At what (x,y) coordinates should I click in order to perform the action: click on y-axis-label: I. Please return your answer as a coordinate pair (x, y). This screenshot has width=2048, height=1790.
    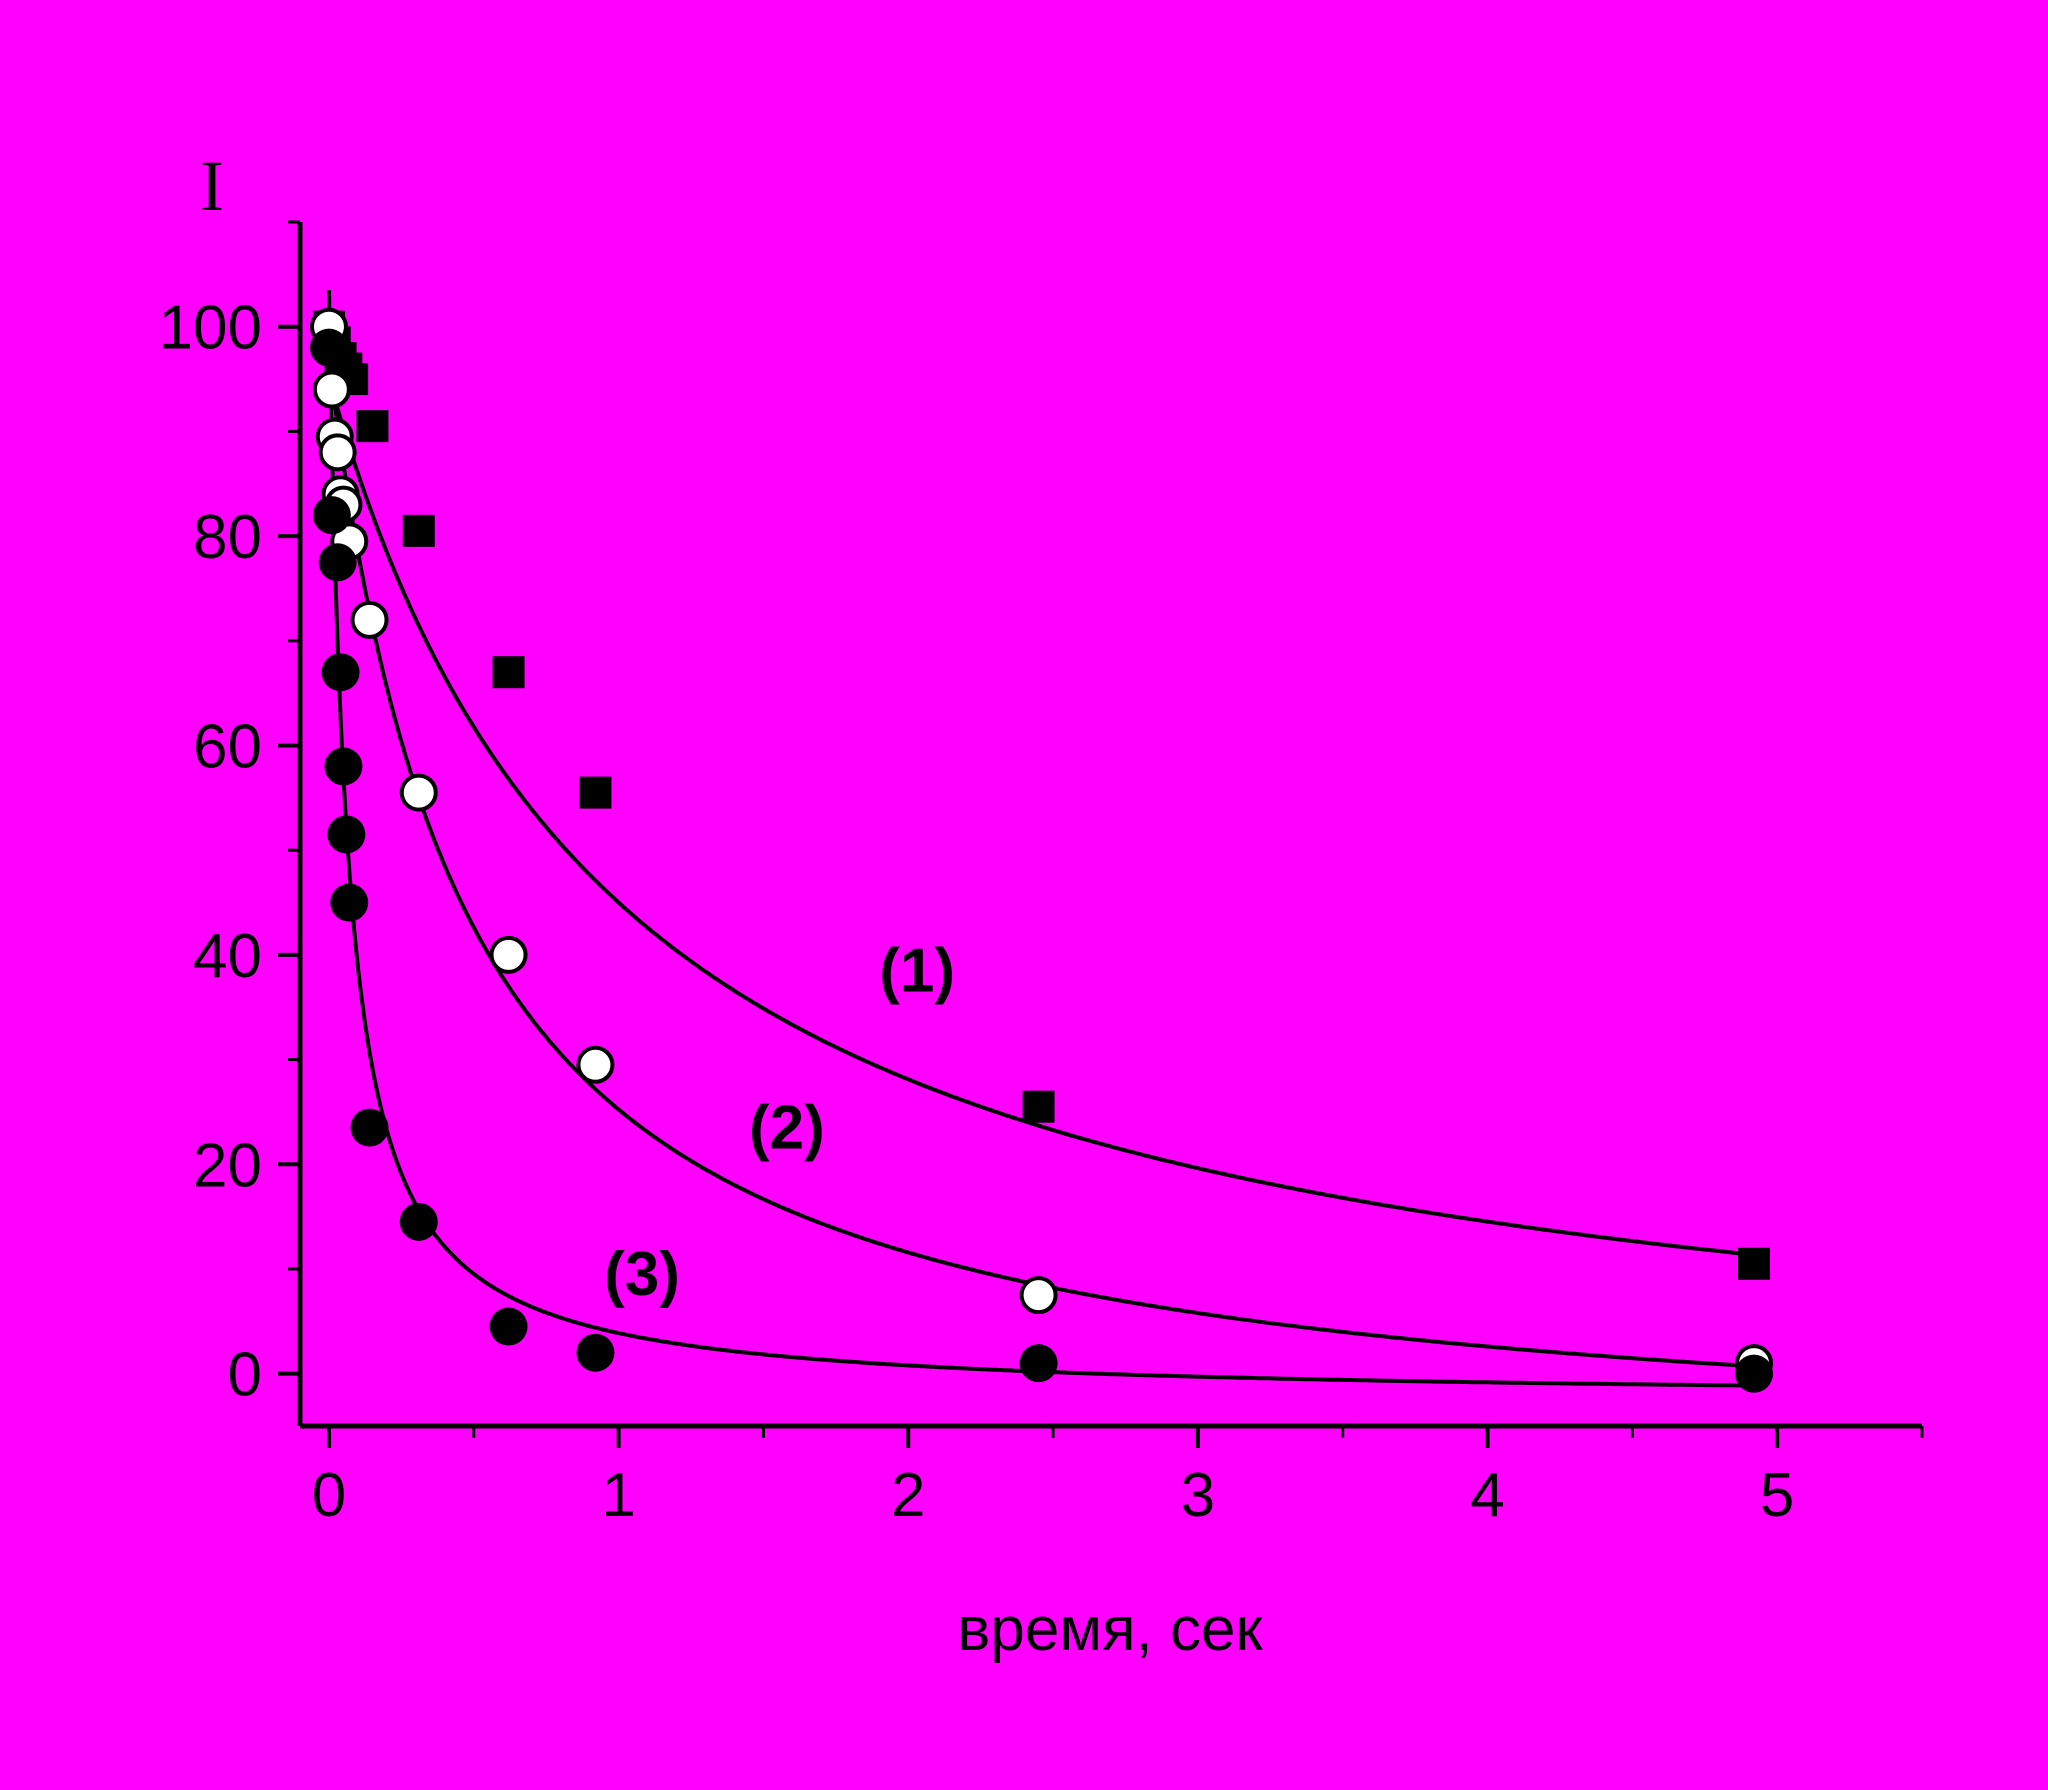
    Looking at the image, I should click on (212, 186).